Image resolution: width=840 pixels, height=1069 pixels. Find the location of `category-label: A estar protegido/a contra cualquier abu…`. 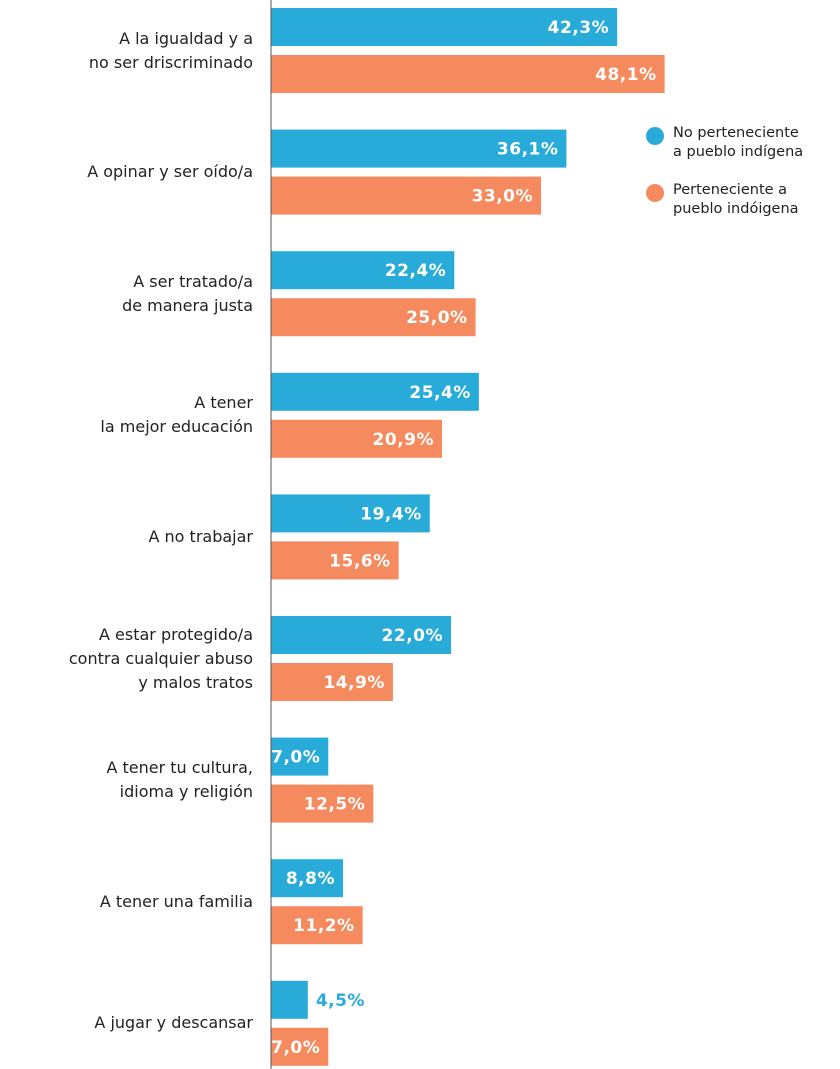

category-label: A estar protegido/a contra cualquier abu… is located at coordinates (160, 658).